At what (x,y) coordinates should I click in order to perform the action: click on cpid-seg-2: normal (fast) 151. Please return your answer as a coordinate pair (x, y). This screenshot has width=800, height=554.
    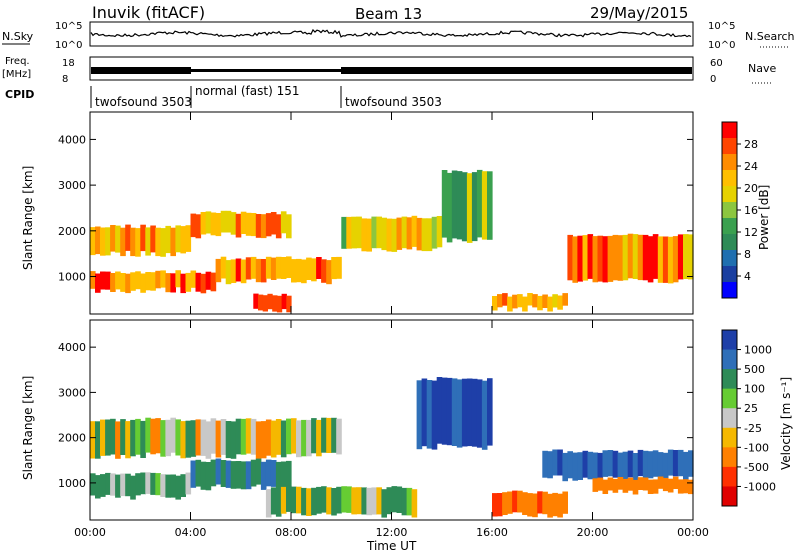
    Looking at the image, I should click on (247, 91).